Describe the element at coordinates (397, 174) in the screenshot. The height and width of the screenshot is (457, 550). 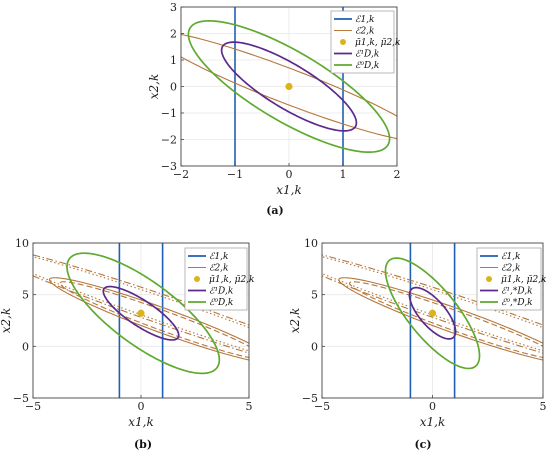
I see `x-tick-label: 2` at that location.